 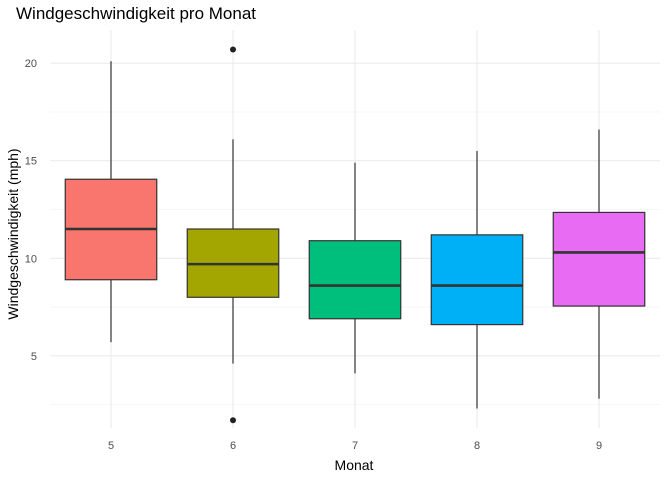 I want to click on y-tick-label: 15, so click(x=31, y=162).